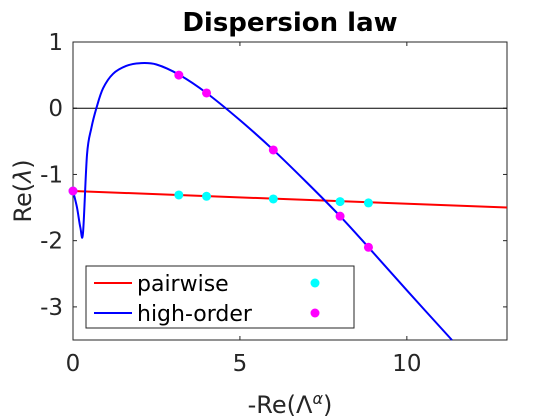  Describe the element at coordinates (240, 364) in the screenshot. I see `x-tick-label: 5` at that location.